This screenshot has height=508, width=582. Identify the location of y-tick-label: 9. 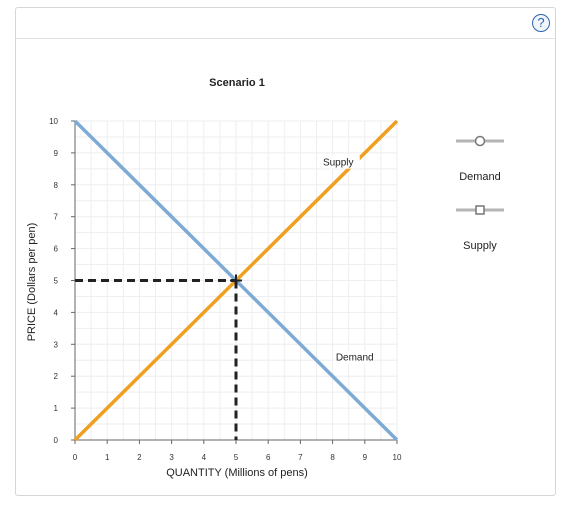
(56, 153).